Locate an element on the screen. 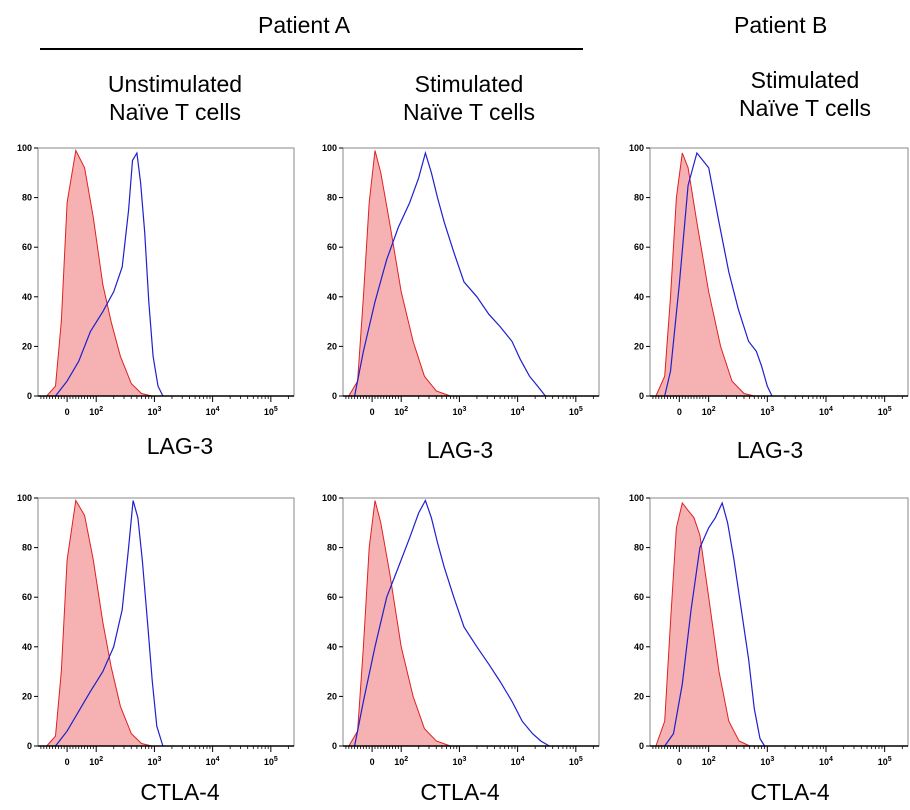 The width and height of the screenshot is (910, 810). patient-a-header: Patient A is located at coordinates (304, 25).